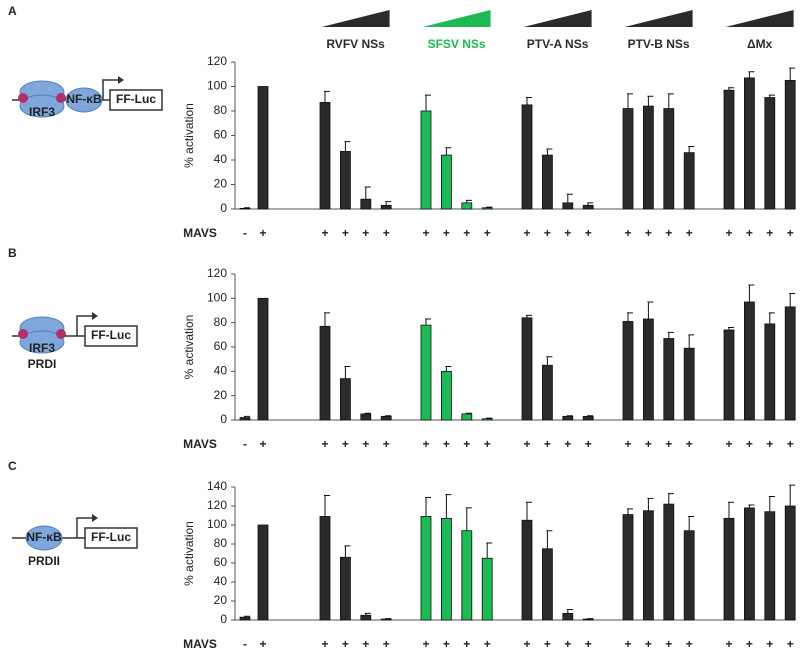 The width and height of the screenshot is (800, 655). Describe the element at coordinates (558, 44) in the screenshot. I see `group-label: PTV-A NSs` at that location.